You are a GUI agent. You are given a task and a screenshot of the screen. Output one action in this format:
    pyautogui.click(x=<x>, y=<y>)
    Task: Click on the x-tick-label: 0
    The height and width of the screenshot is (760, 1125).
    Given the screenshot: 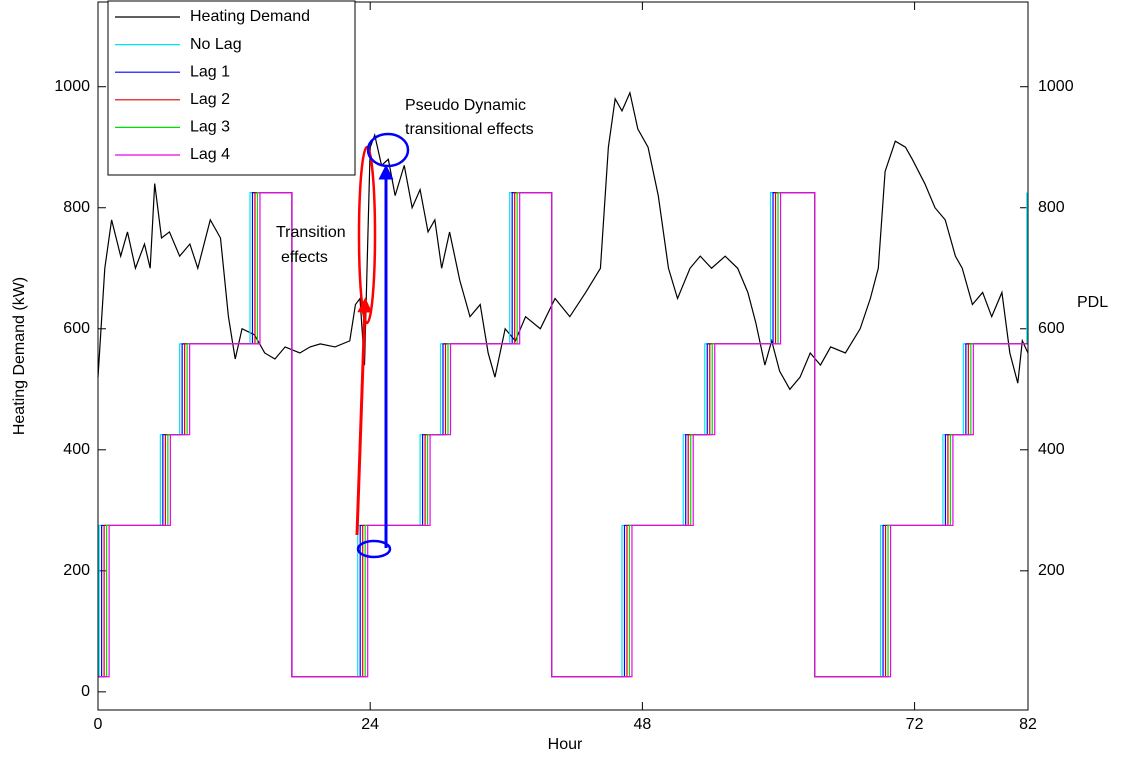 What is the action you would take?
    pyautogui.click(x=98, y=724)
    